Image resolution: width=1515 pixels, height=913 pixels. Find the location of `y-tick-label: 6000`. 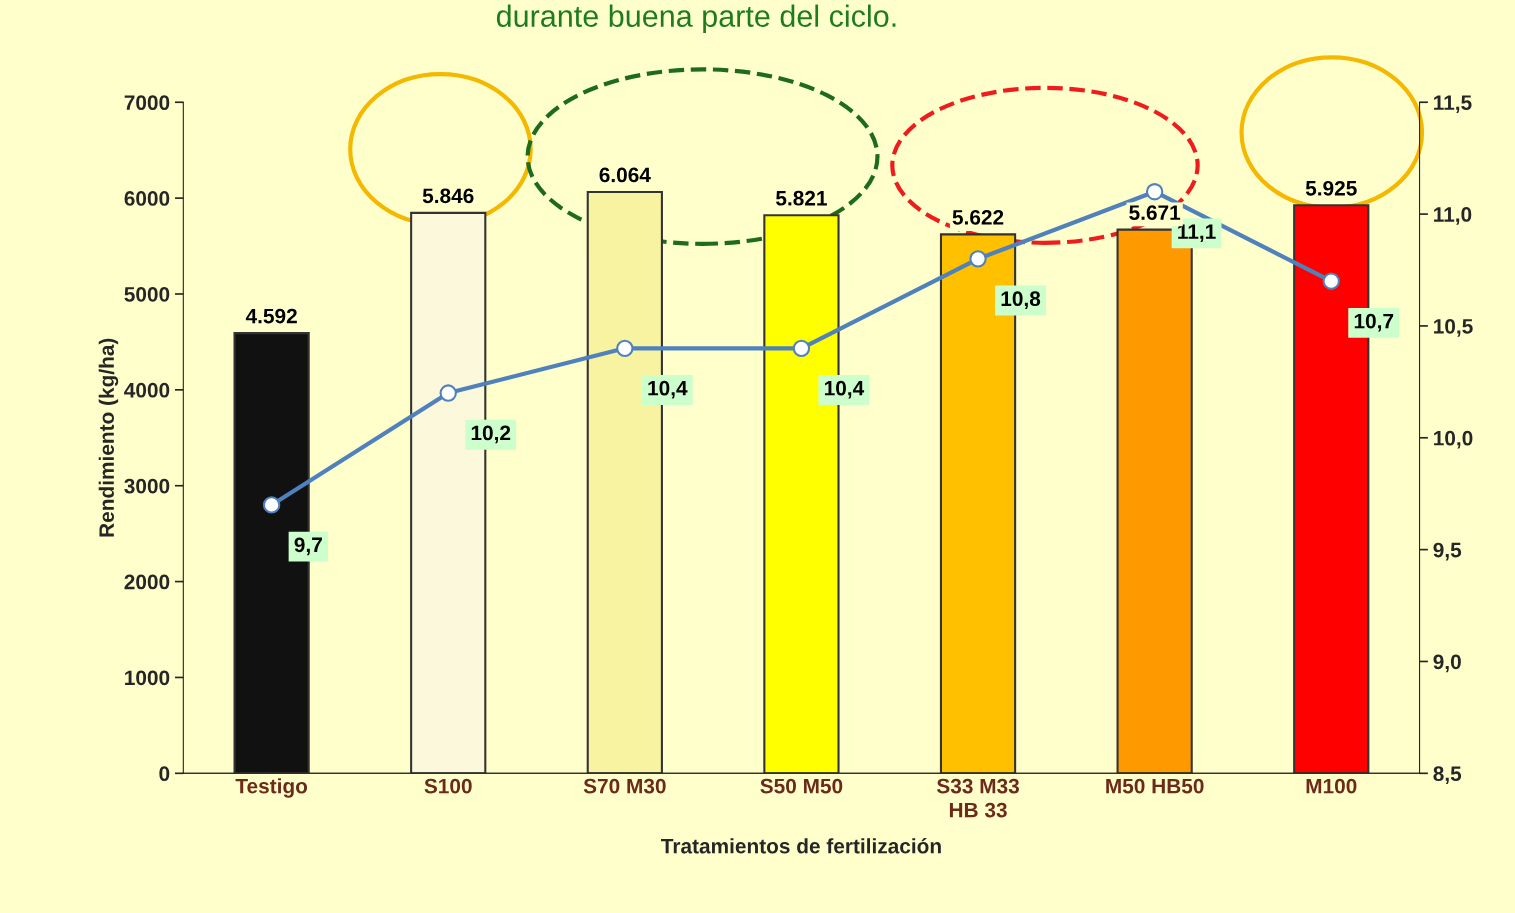

y-tick-label: 6000 is located at coordinates (147, 198).